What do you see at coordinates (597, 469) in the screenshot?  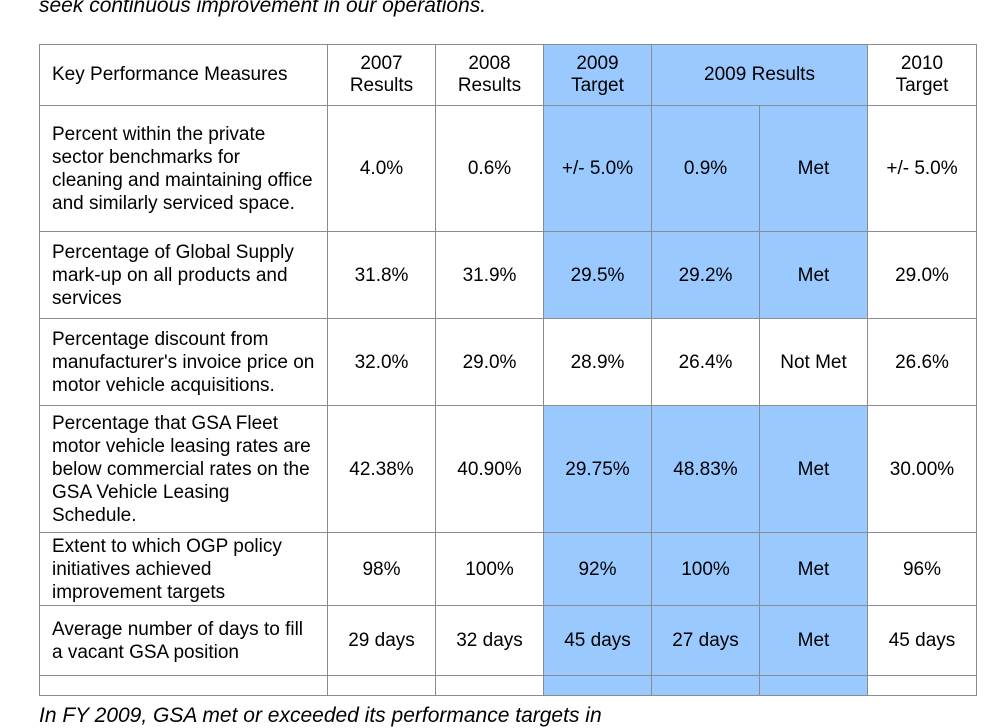 I see `target-2009-cell: 29.75%` at bounding box center [597, 469].